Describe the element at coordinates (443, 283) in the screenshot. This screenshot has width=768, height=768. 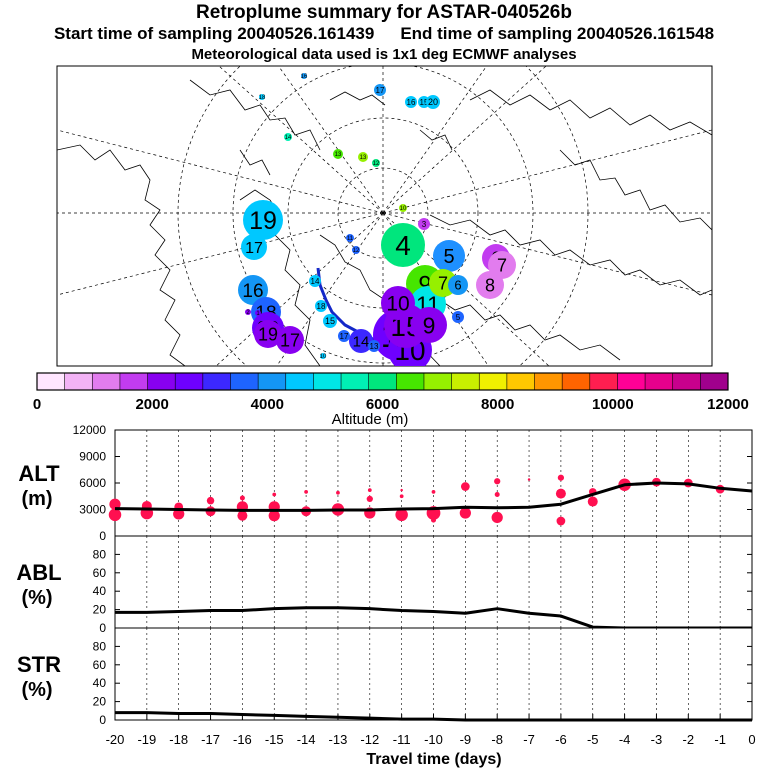
I see `plume-cluster-label: 7` at that location.